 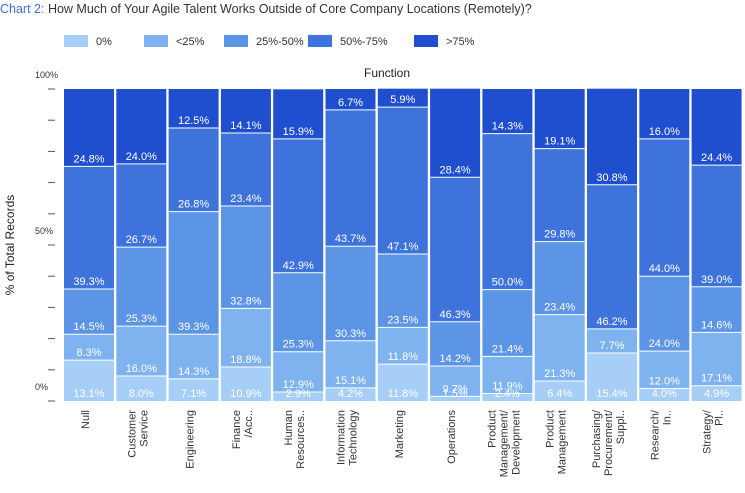 I want to click on category-label: Development, so click(x=516, y=442).